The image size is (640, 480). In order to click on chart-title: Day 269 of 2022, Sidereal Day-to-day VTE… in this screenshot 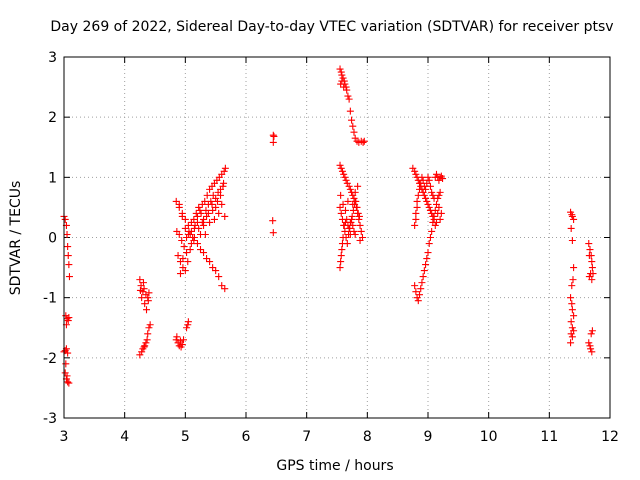, I will do `click(331, 27)`.